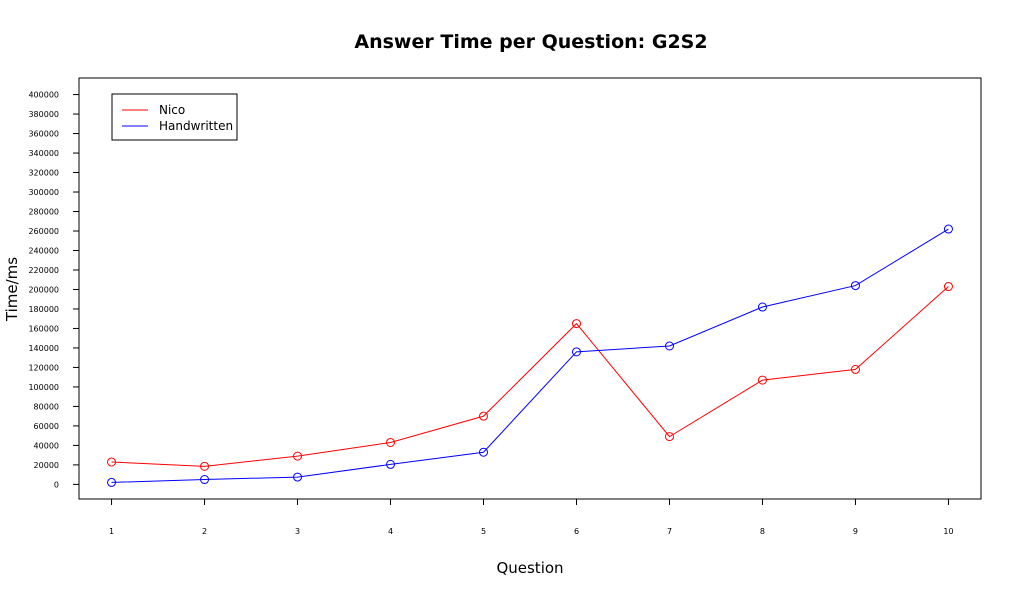 The height and width of the screenshot is (598, 1022). Describe the element at coordinates (483, 531) in the screenshot. I see `x-tick-label: 5` at that location.